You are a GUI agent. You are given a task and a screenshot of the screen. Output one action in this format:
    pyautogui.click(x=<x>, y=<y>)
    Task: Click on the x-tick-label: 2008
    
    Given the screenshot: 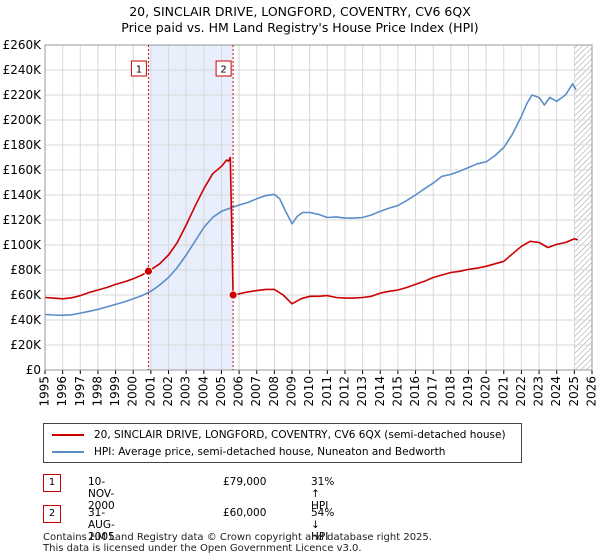 What is the action you would take?
    pyautogui.click(x=274, y=391)
    